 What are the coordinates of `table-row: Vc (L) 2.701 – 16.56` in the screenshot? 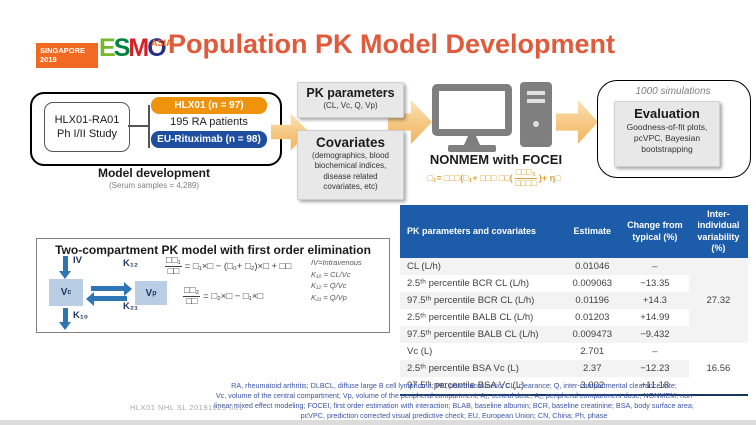 It's located at (574, 369).